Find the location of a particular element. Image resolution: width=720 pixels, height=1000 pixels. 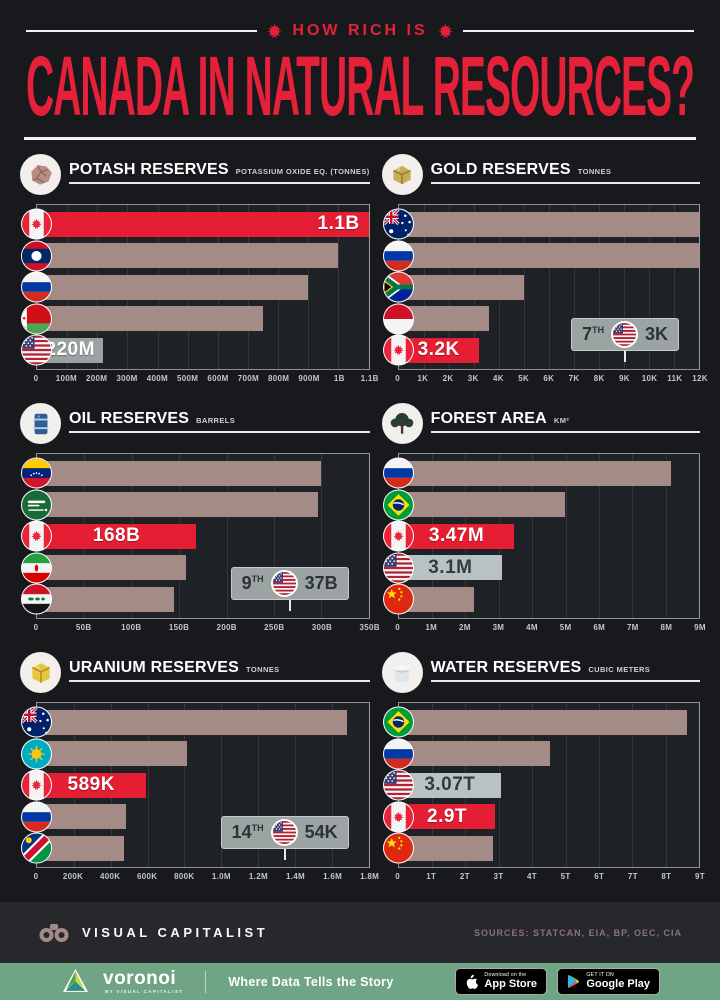

chart-title-row: FOREST AREA KM² is located at coordinates (565, 419).